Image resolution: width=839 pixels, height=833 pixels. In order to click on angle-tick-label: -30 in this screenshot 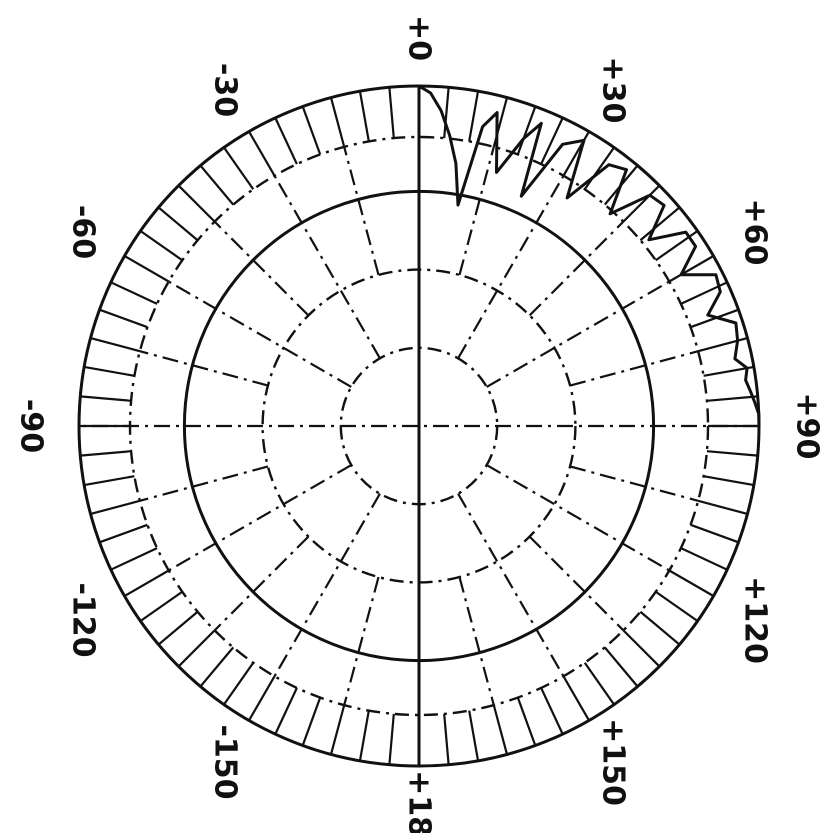, I will do `click(225, 90)`.